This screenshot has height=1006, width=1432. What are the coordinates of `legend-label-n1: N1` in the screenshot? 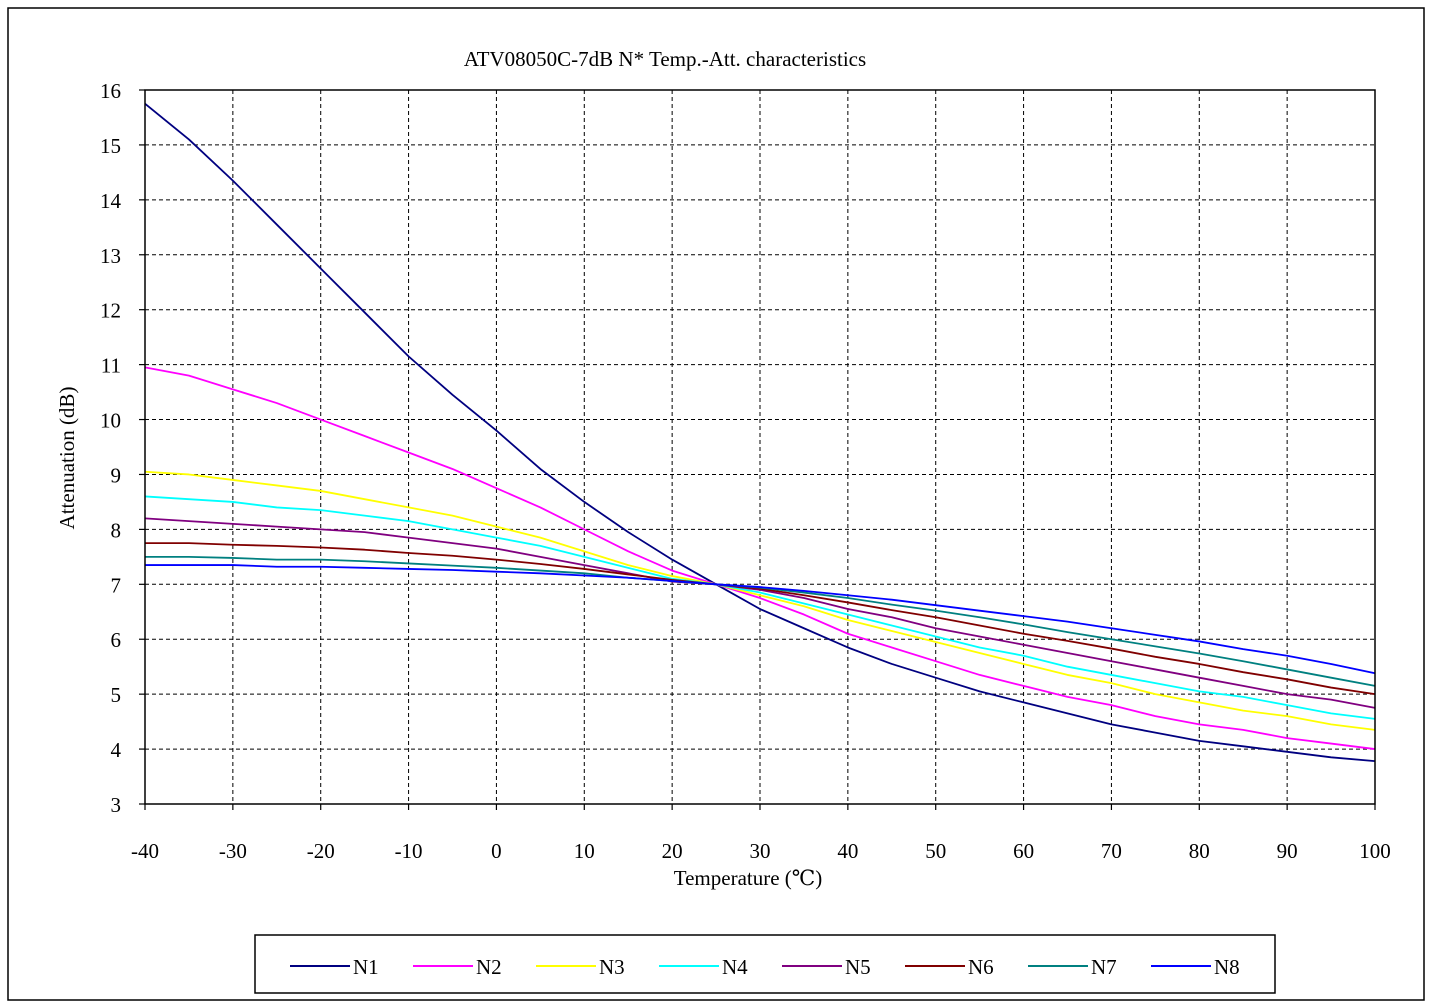 It's located at (366, 967).